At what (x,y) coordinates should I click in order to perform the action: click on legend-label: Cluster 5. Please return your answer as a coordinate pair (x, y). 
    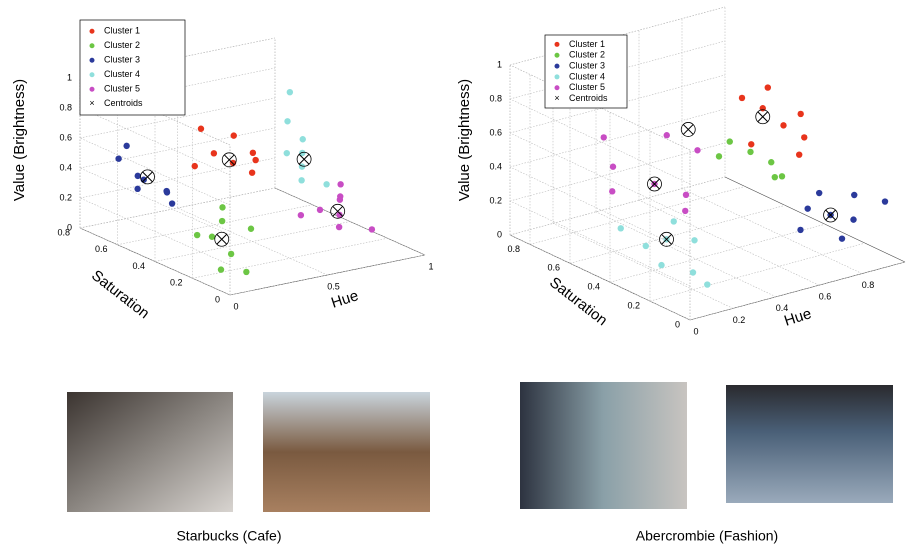
    Looking at the image, I should click on (587, 87).